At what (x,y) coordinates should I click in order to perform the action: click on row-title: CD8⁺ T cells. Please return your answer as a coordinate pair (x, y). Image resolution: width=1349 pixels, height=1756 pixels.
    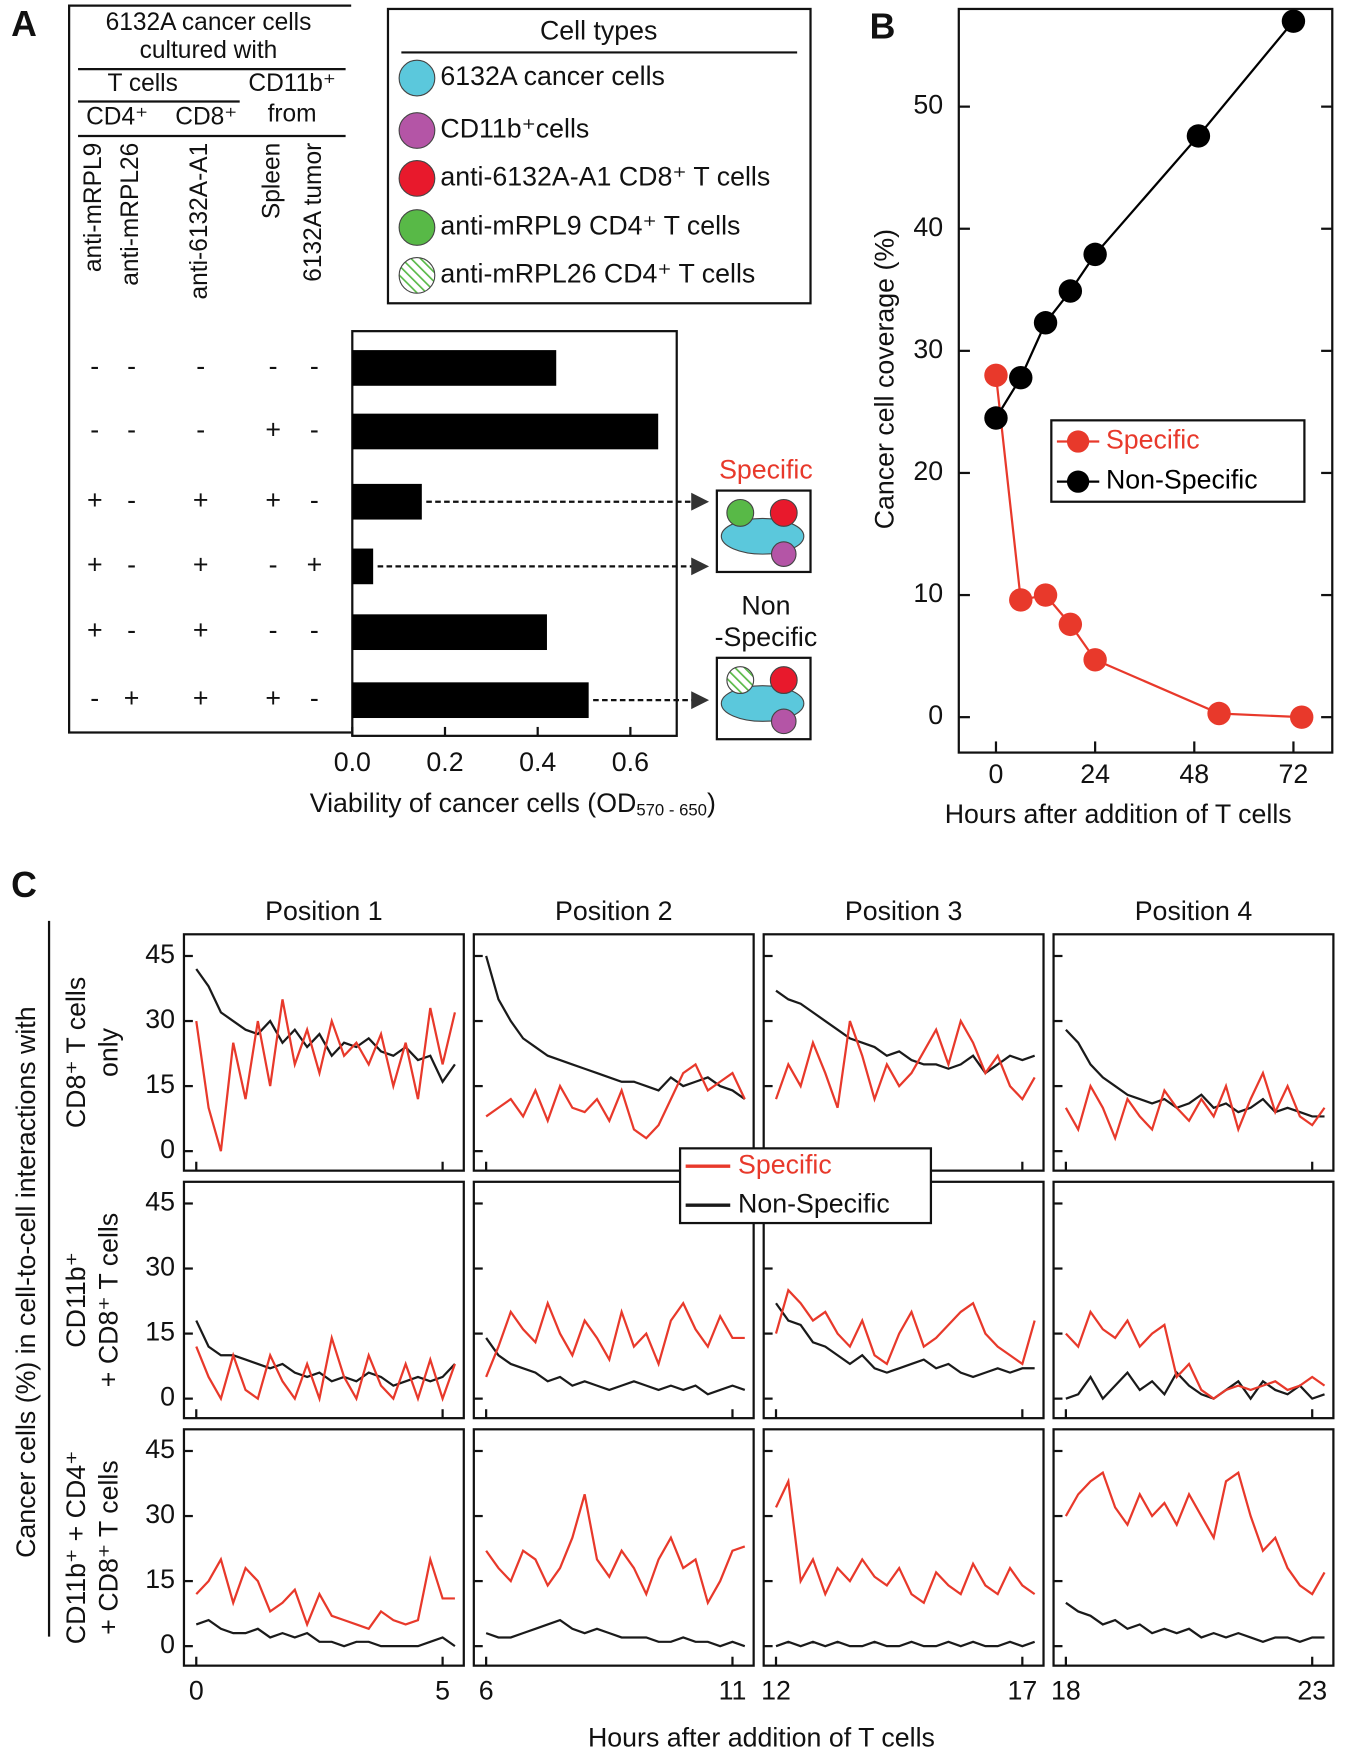
    Looking at the image, I should click on (76, 1052).